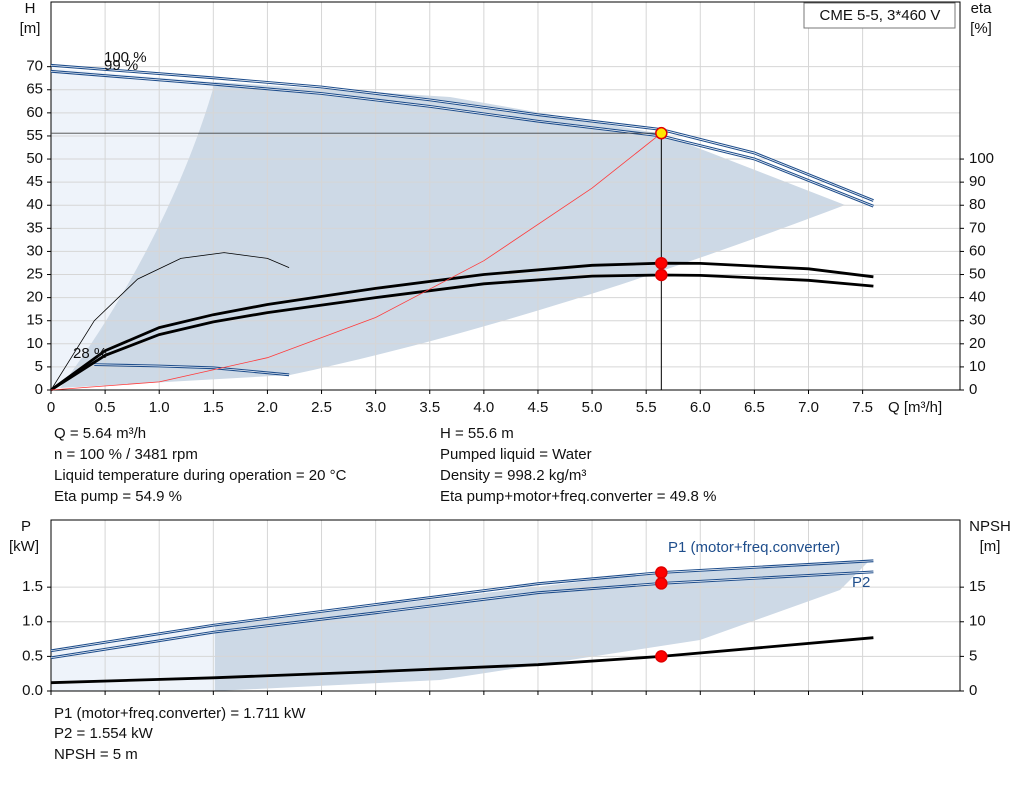  What do you see at coordinates (862, 407) in the screenshot?
I see `x-tick-label: 7.5` at bounding box center [862, 407].